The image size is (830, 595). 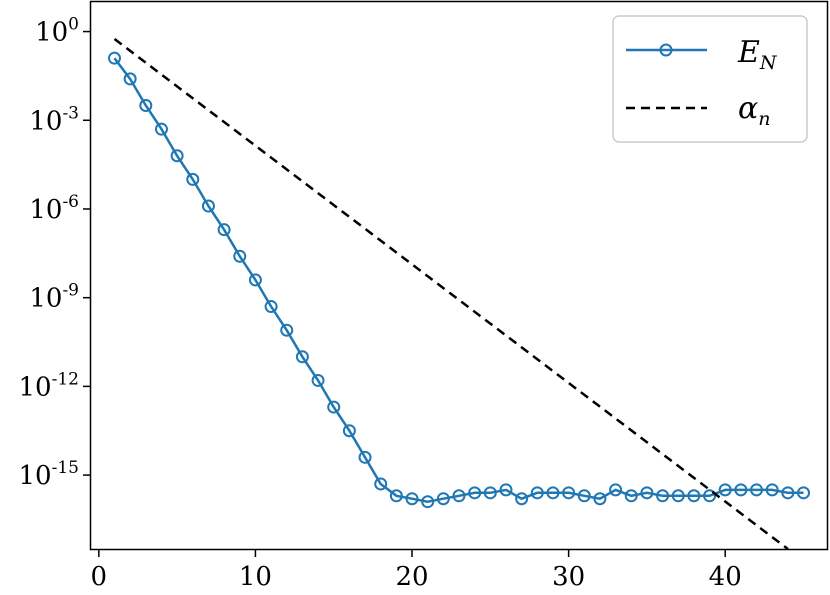 What do you see at coordinates (768, 63) in the screenshot?
I see `legend-label-en-sub: N` at bounding box center [768, 63].